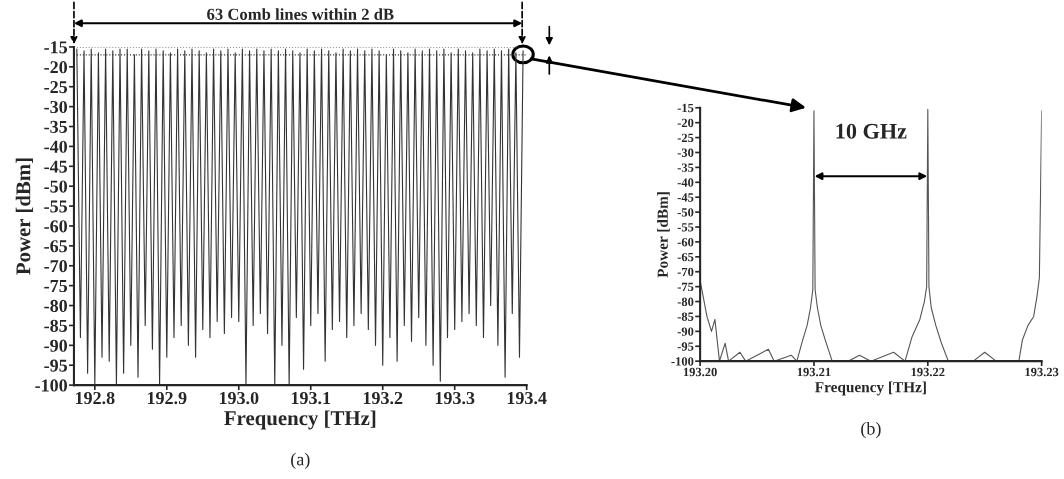  What do you see at coordinates (383, 398) in the screenshot?
I see `x-tick-label: 193.2` at bounding box center [383, 398].